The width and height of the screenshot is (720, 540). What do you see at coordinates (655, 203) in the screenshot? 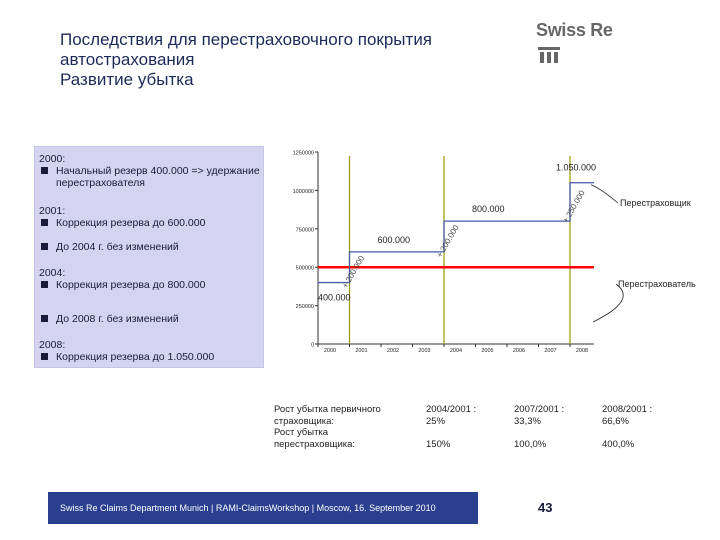
I see `annotation-reinsurer: Перестраховщик` at bounding box center [655, 203].